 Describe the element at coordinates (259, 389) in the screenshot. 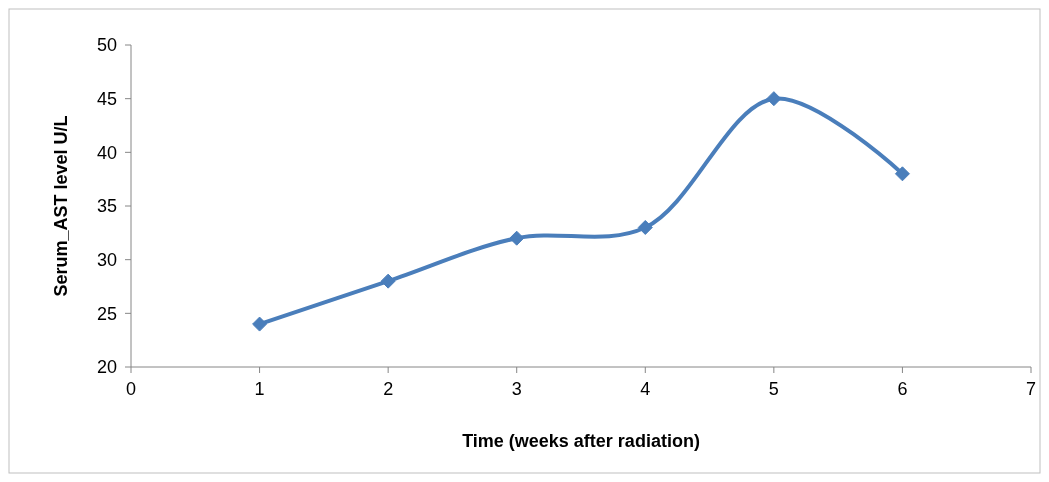

I see `x-tick-label: 1` at that location.